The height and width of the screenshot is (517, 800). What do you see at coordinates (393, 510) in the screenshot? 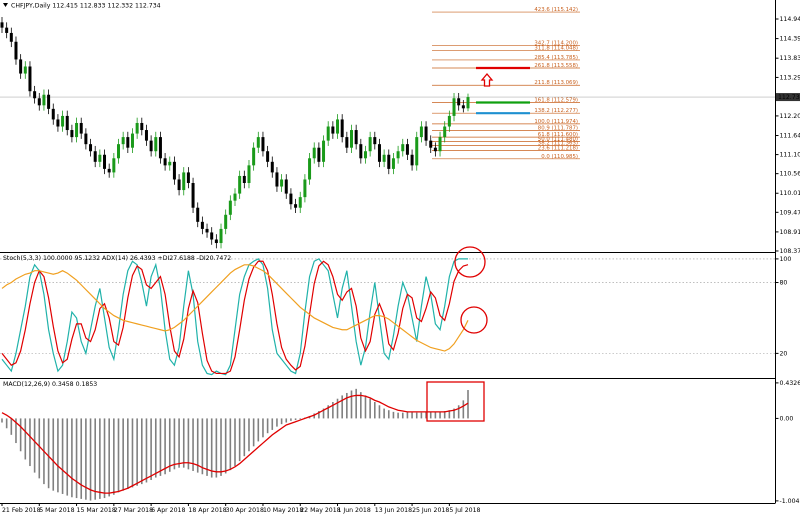
I see `x-tick-label: 13 Jun 2018` at bounding box center [393, 510].